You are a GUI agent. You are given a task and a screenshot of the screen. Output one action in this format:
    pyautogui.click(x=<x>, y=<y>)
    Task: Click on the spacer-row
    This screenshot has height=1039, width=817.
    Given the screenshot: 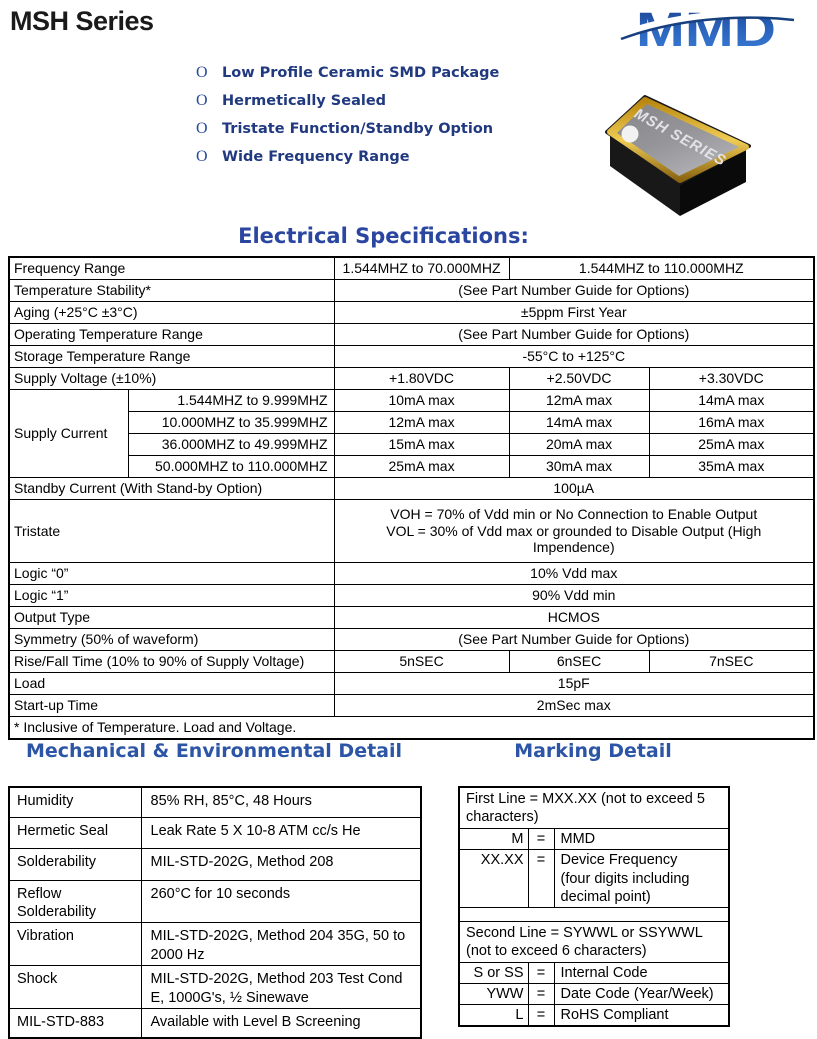 What is the action you would take?
    pyautogui.click(x=594, y=914)
    